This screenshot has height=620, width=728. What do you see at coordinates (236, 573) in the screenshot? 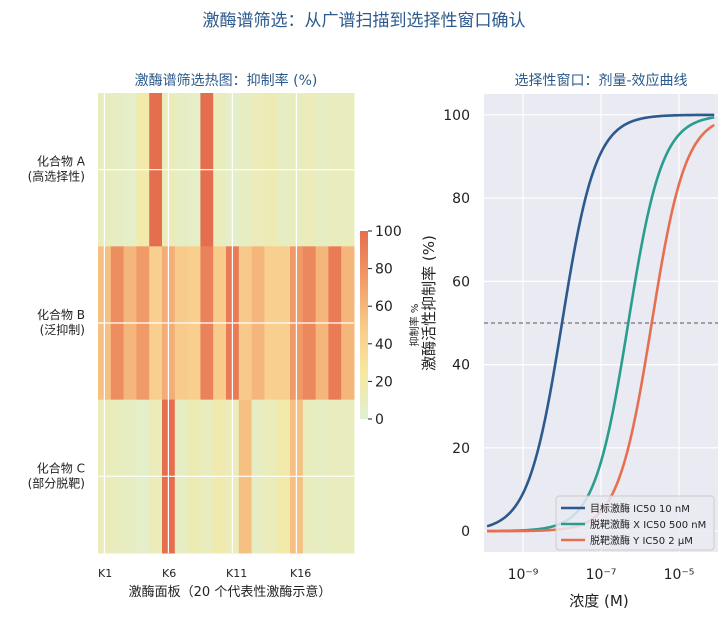
I see `heatmap-x-tick: K11` at bounding box center [236, 573].